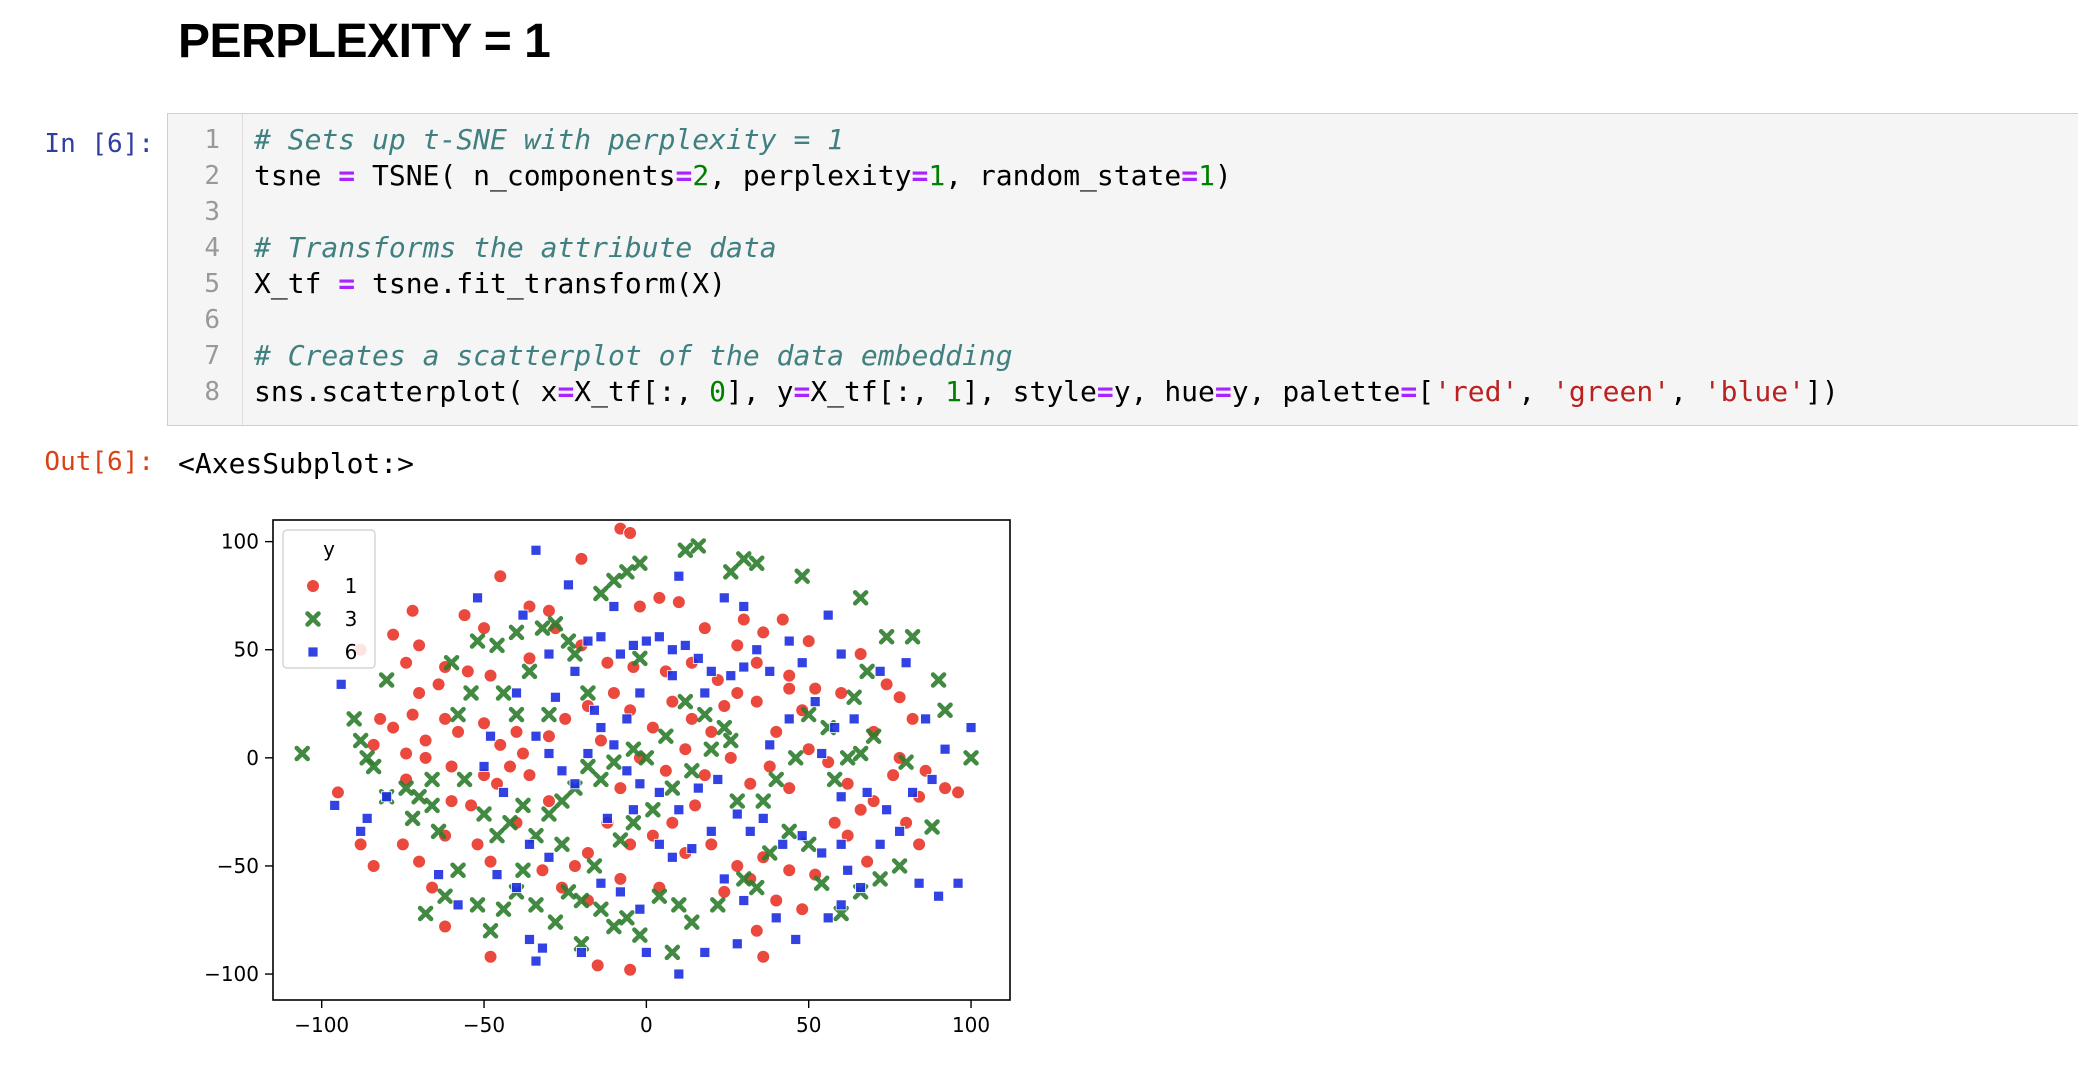 This screenshot has width=2078, height=1066. Describe the element at coordinates (238, 866) in the screenshot. I see `y-tick-label: −50` at that location.